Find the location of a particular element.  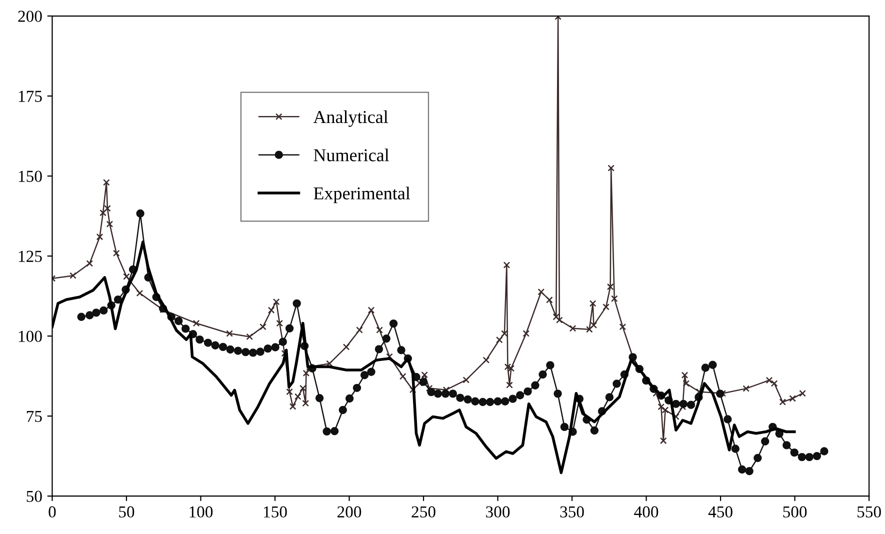

y-tick-label: 150 is located at coordinates (30, 176).